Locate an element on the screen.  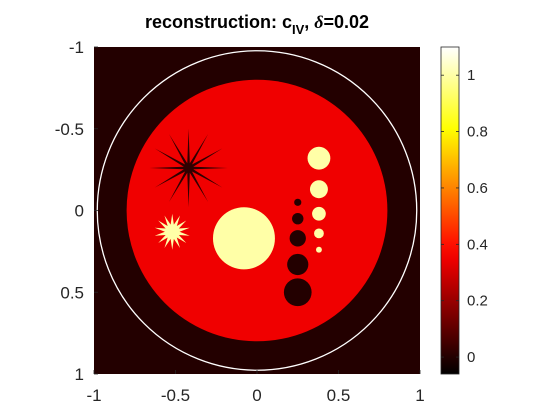
y-tick-label: 0 is located at coordinates (79, 211).